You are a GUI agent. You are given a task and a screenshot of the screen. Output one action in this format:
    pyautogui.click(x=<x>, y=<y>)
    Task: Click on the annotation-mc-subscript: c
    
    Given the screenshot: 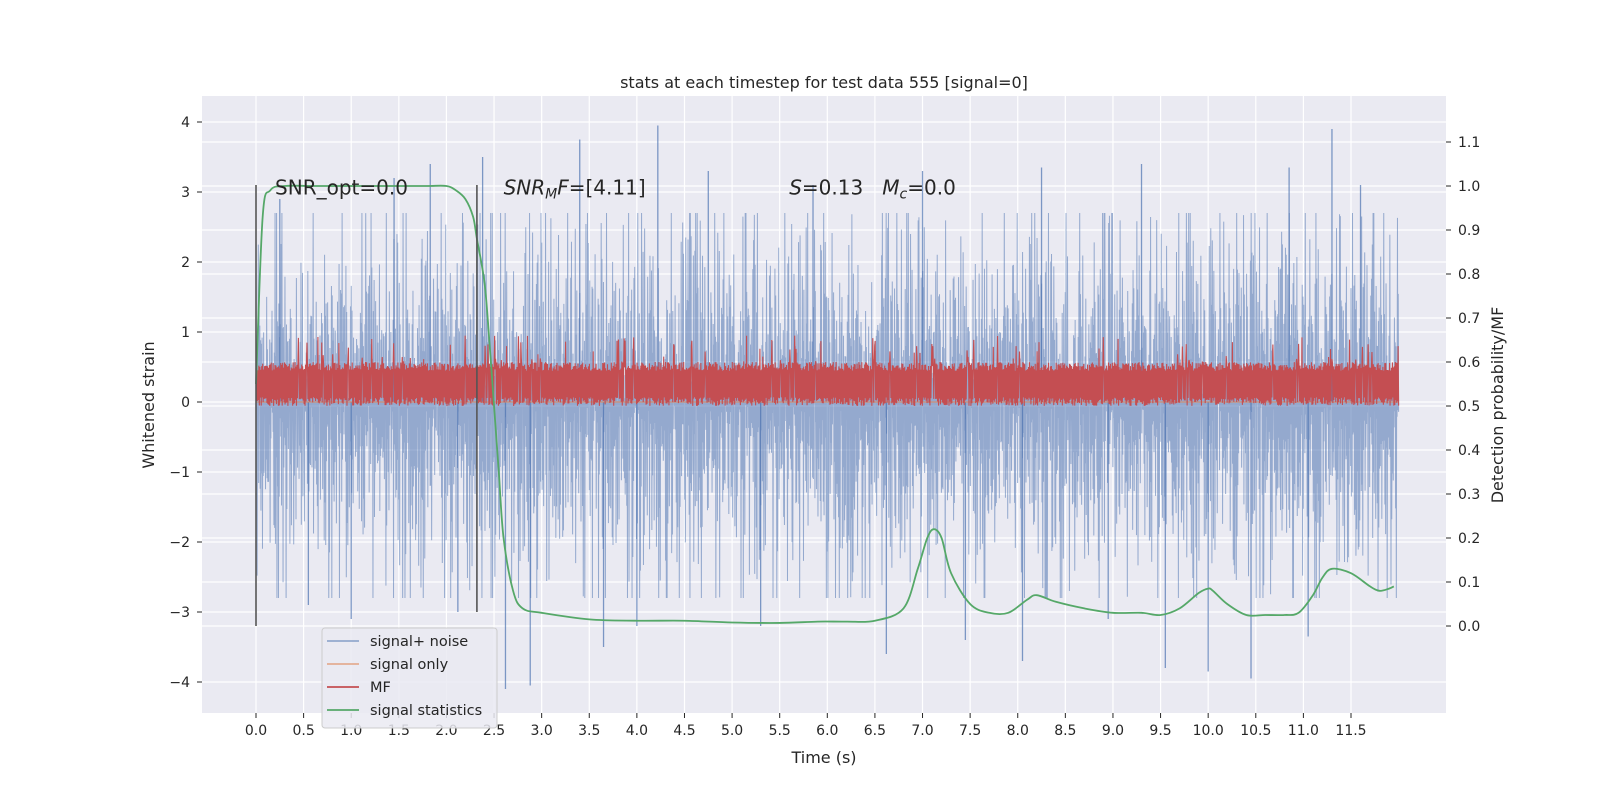 What is the action you would take?
    pyautogui.click(x=904, y=195)
    